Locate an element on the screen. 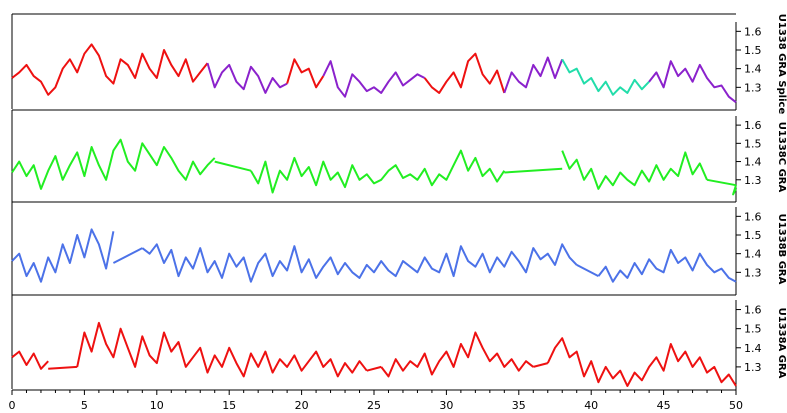 This screenshot has width=787, height=413. x-tick-label: 5 is located at coordinates (84, 405).